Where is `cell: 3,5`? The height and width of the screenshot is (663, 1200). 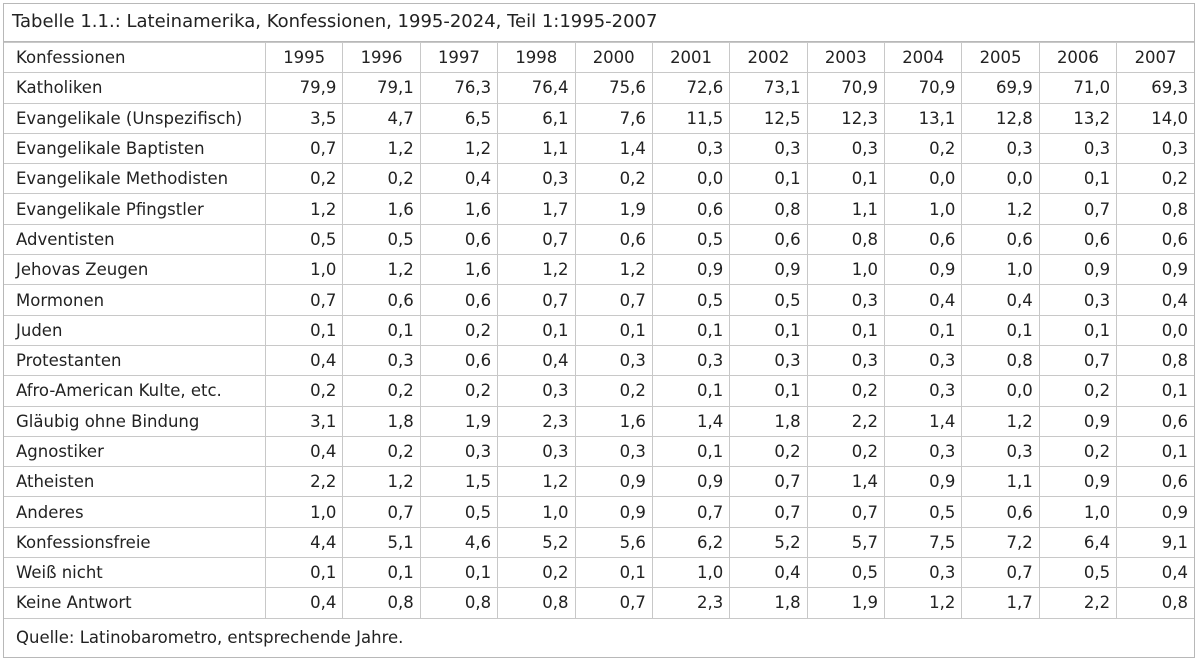
cell: 3,5 is located at coordinates (304, 118).